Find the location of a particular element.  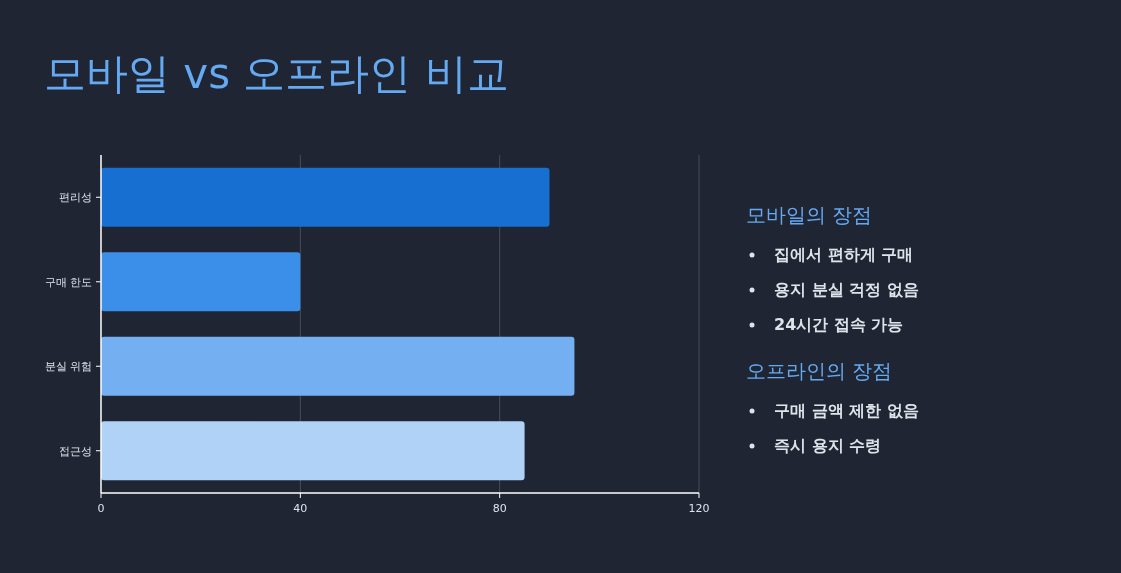

text: 즉시 용지 수령 is located at coordinates (828, 445).